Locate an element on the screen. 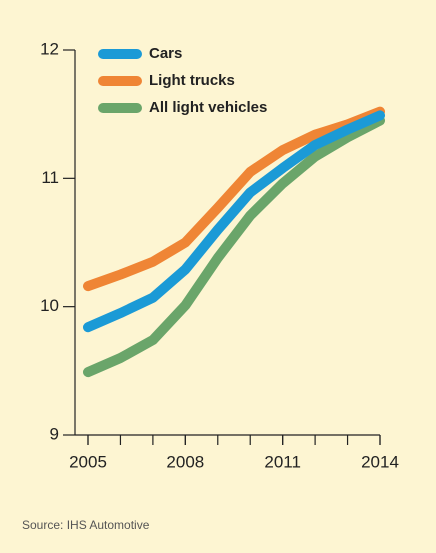  y-tick-label: 11 is located at coordinates (50, 177).